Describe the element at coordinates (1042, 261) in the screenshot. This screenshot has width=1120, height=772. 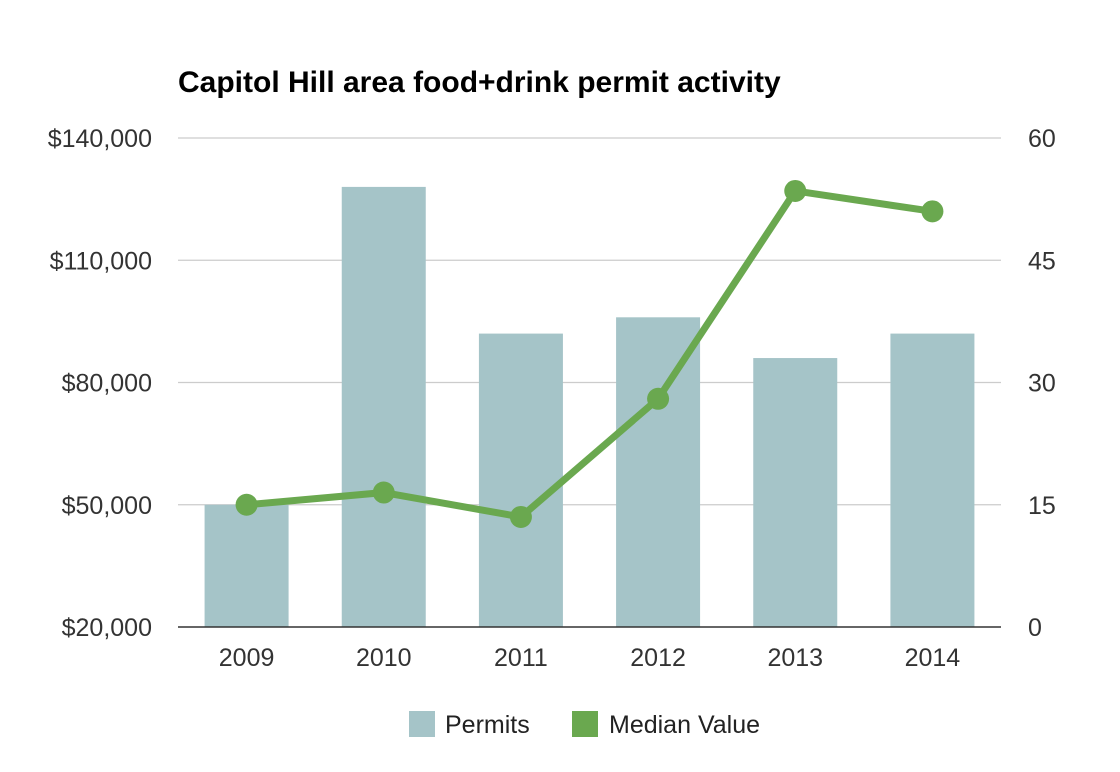
I see `y-right-tick-label: 45` at that location.